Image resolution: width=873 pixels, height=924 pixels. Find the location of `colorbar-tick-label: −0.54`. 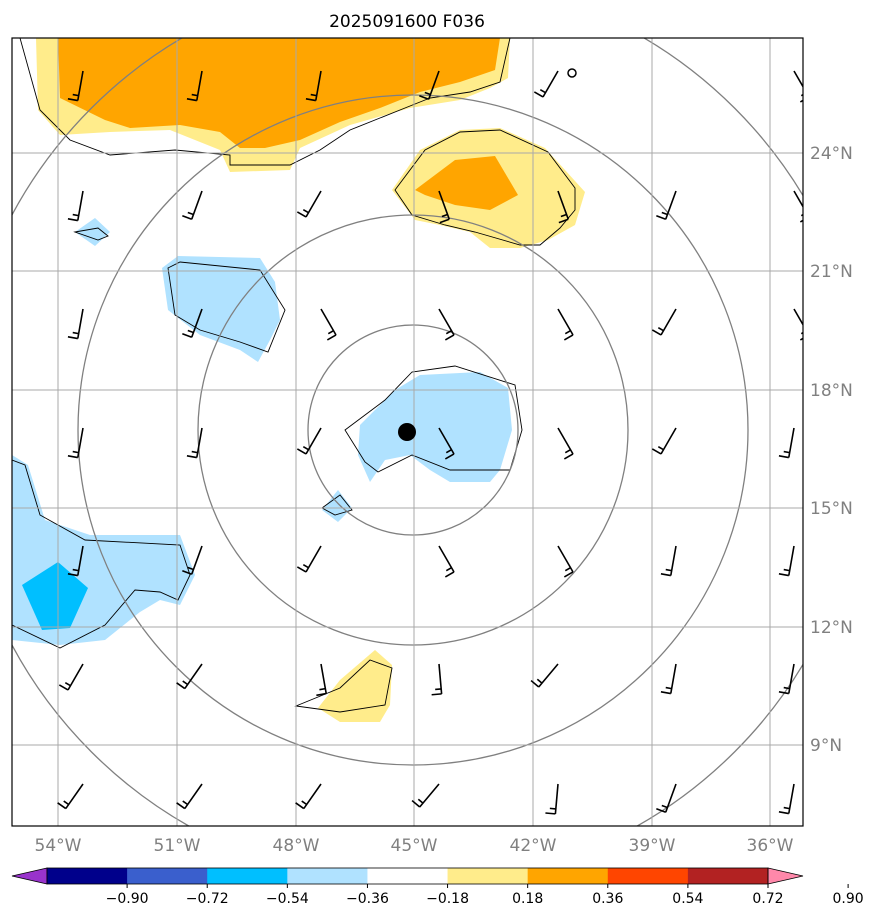

colorbar-tick-label: −0.54 is located at coordinates (287, 899).